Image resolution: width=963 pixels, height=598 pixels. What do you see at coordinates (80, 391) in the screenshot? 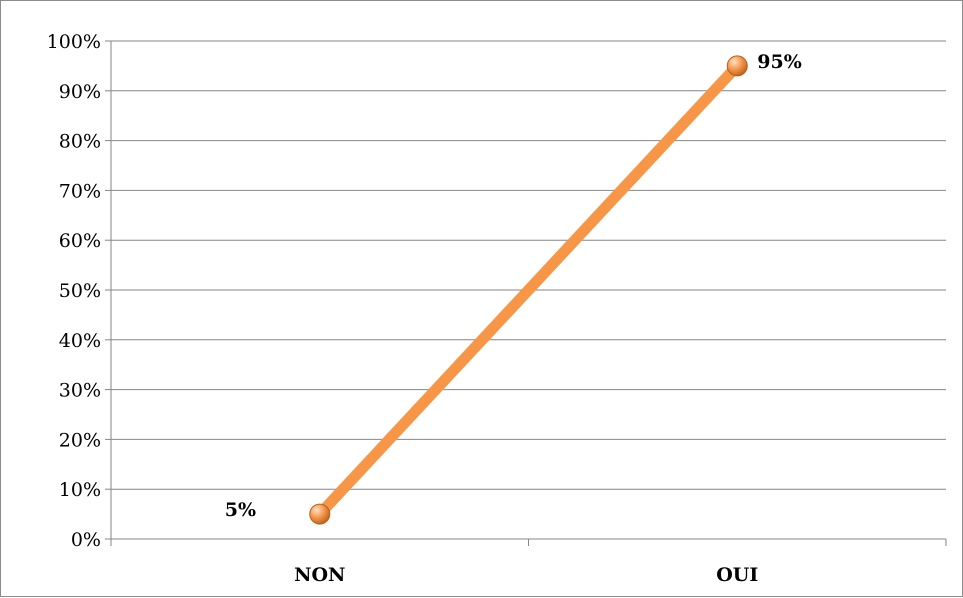
I see `y-axis-tick-label: 30%` at bounding box center [80, 391].